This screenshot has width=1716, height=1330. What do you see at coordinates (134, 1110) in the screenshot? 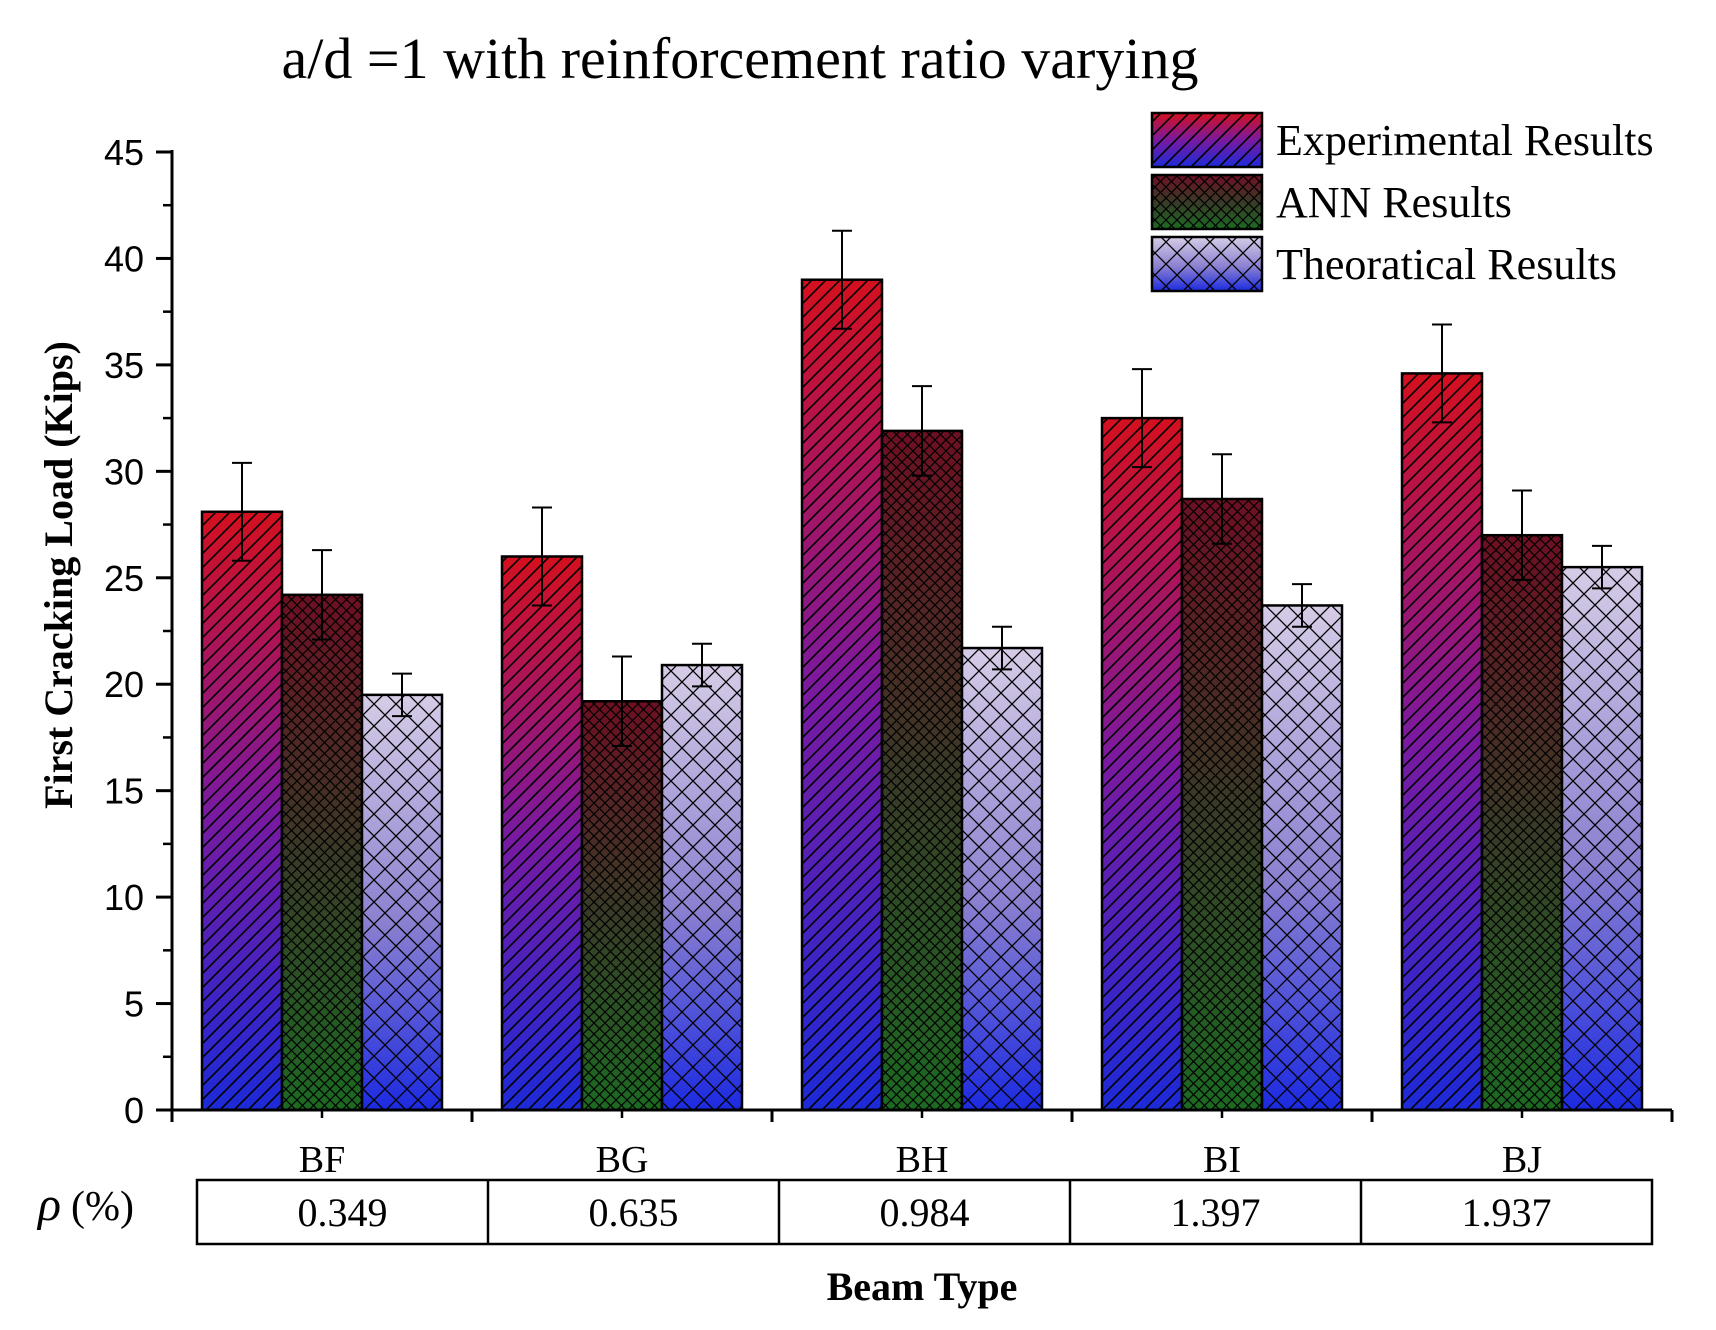
I see `y-tick-label: 0` at bounding box center [134, 1110].